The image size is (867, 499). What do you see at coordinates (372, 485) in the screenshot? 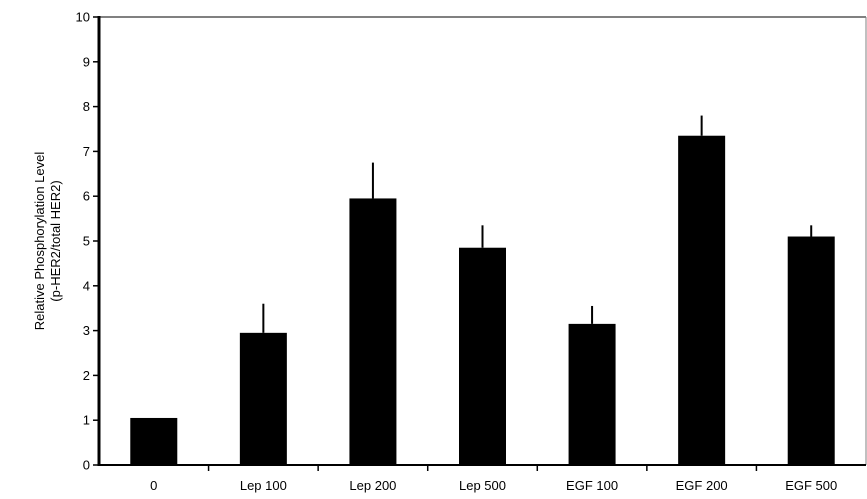
I see `x-tick-label: Lep 200` at bounding box center [372, 485].